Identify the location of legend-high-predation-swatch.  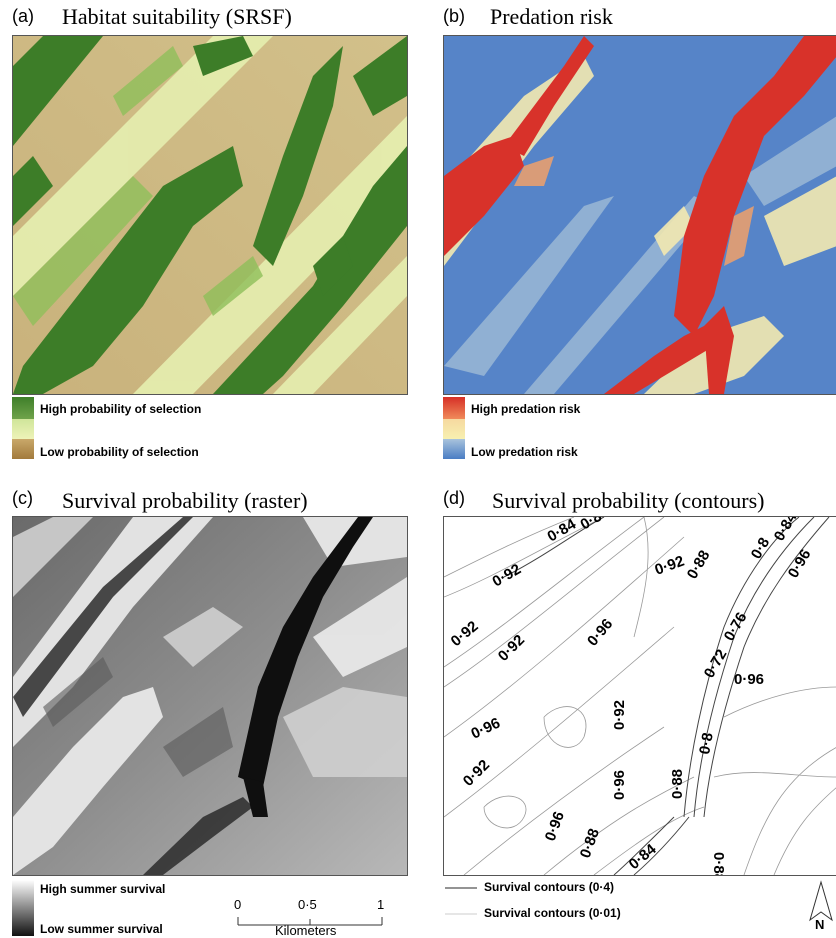
(454, 408).